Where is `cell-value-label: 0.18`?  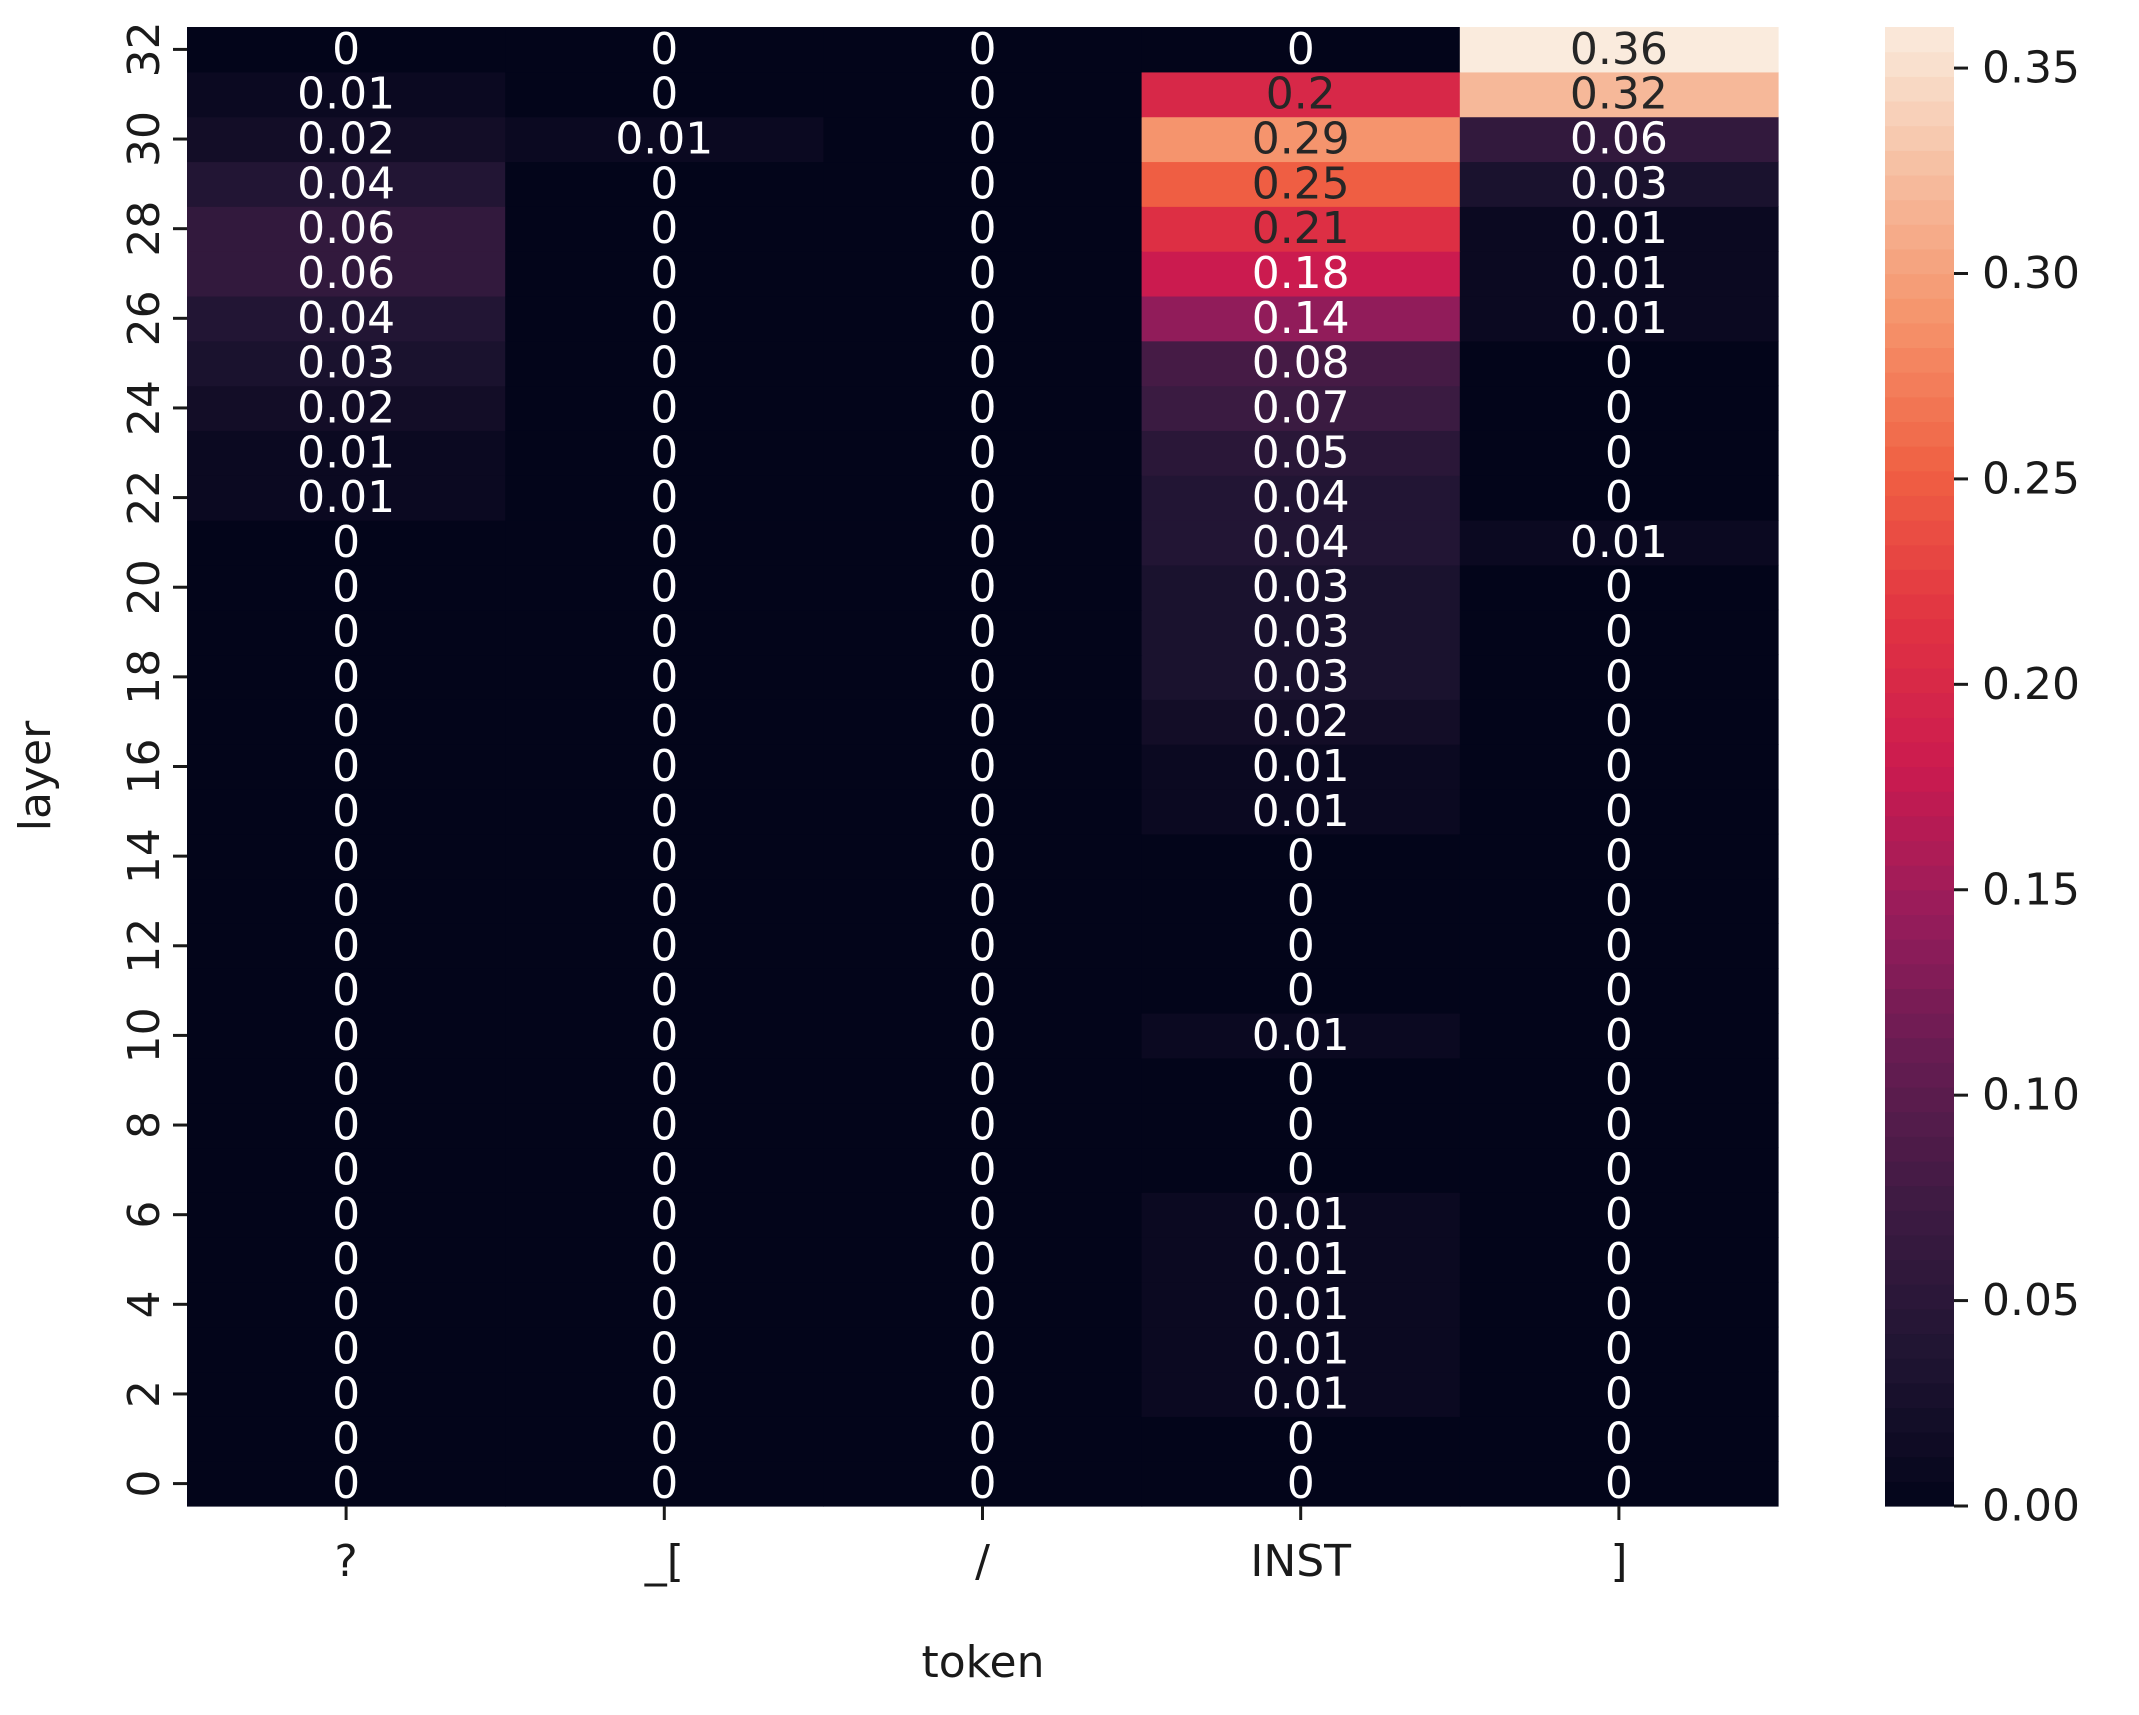 cell-value-label: 0.18 is located at coordinates (1301, 273).